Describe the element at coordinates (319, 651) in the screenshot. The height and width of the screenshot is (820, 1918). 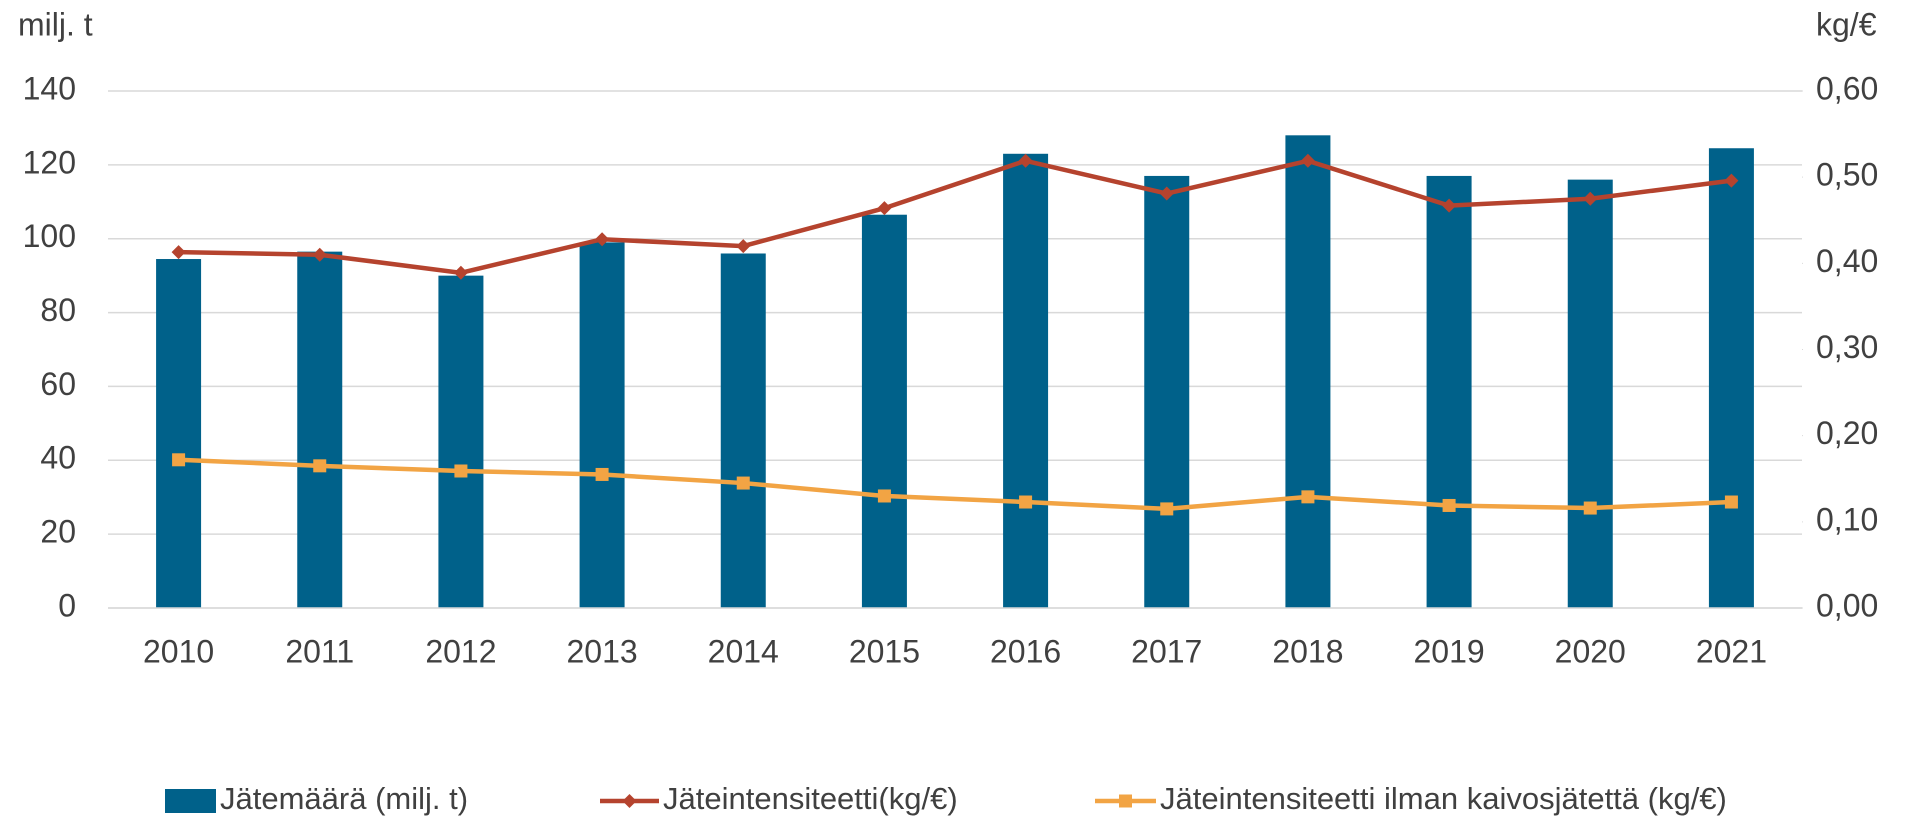
I see `x-tick-label: 2011` at that location.